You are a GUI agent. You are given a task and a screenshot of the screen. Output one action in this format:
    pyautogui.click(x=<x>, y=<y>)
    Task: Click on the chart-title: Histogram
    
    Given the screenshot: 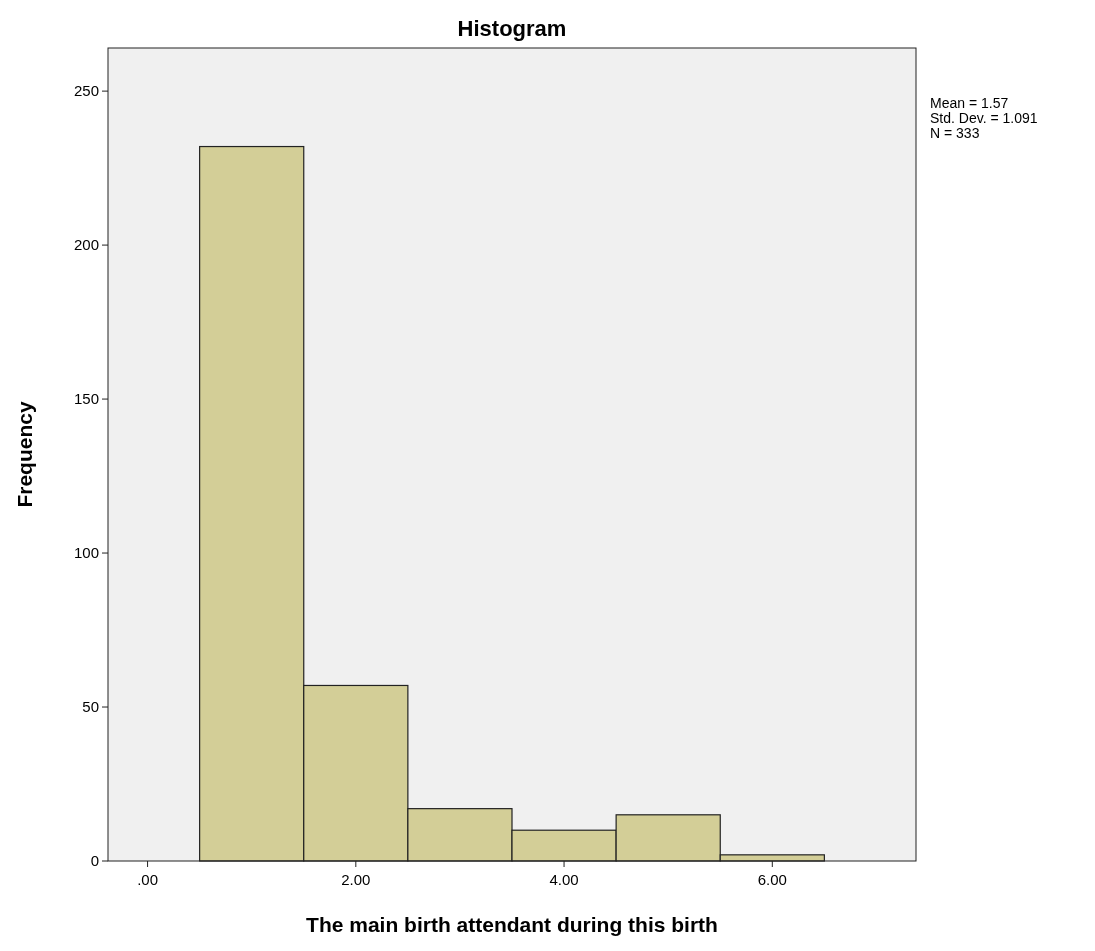 What is the action you would take?
    pyautogui.click(x=512, y=28)
    